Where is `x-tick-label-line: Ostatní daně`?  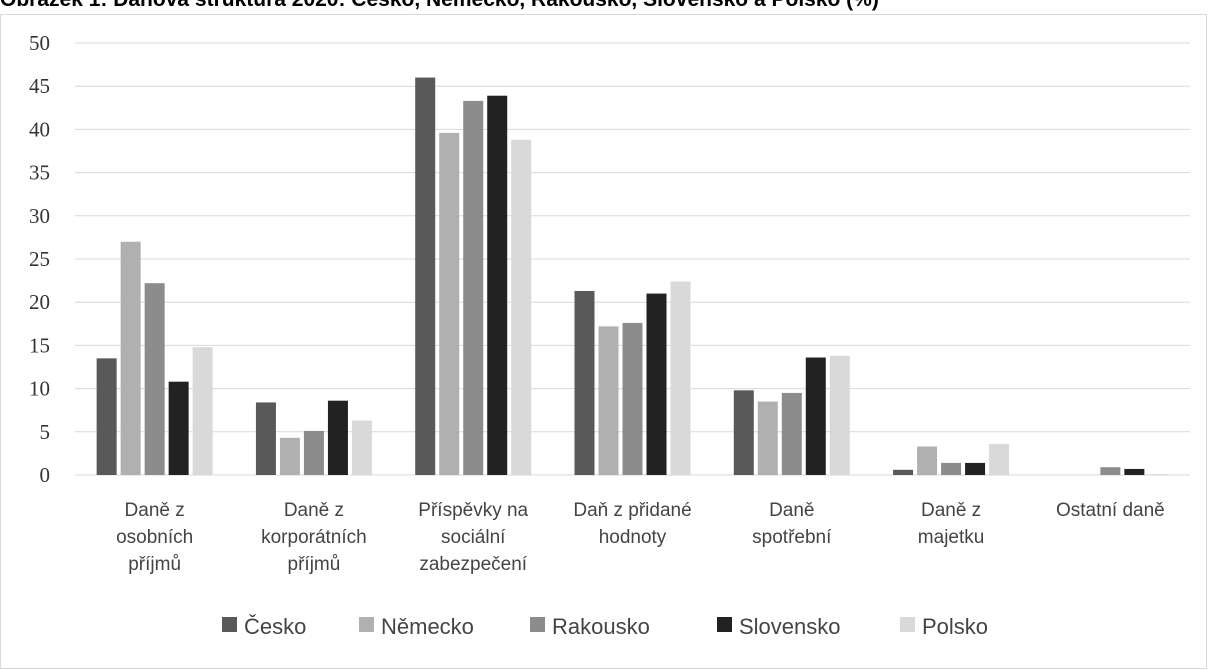
x-tick-label-line: Ostatní daně is located at coordinates (1110, 510).